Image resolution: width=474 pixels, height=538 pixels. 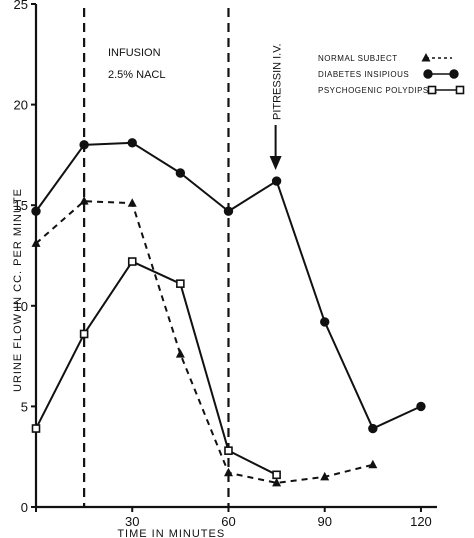 I want to click on y-tick-label: 0, so click(x=24, y=507).